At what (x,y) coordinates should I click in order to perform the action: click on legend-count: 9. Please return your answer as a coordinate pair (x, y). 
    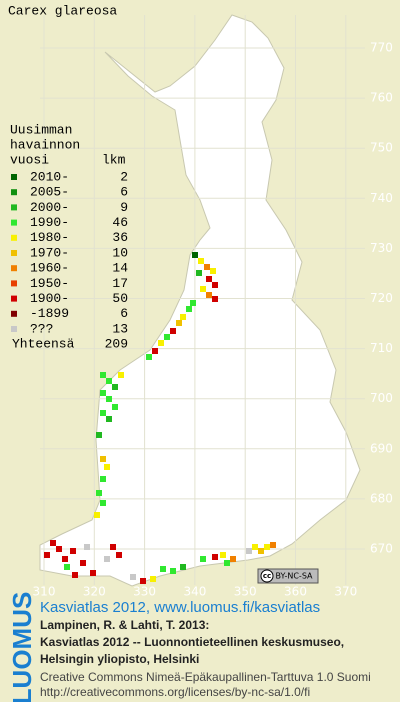
    Looking at the image, I should click on (124, 207).